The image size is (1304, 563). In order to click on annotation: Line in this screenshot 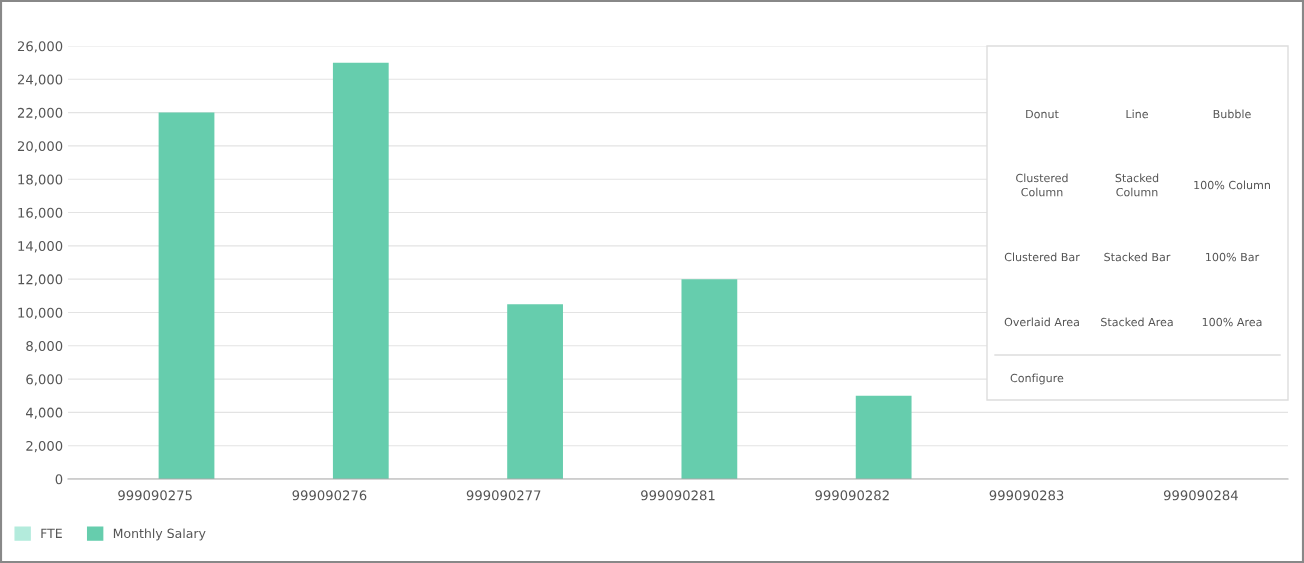, I will do `click(1137, 114)`.